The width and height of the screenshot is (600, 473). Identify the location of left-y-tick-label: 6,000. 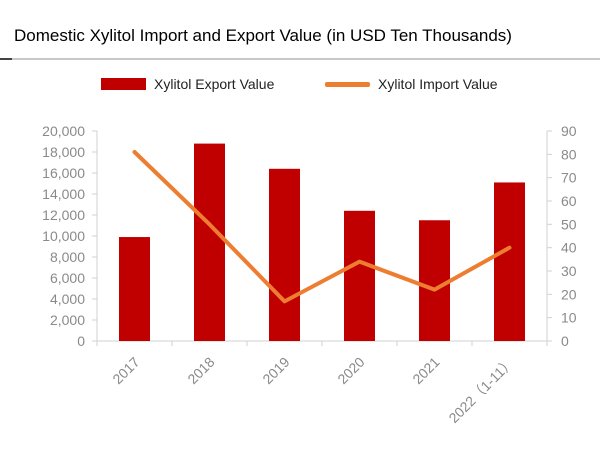
(67, 278).